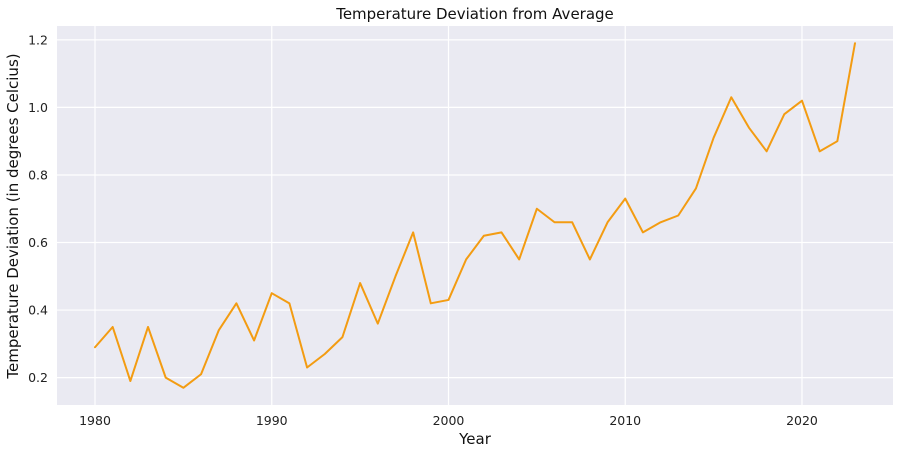 Image resolution: width=900 pixels, height=454 pixels. Describe the element at coordinates (38, 39) in the screenshot. I see `y-tick-label: 1.2` at that location.